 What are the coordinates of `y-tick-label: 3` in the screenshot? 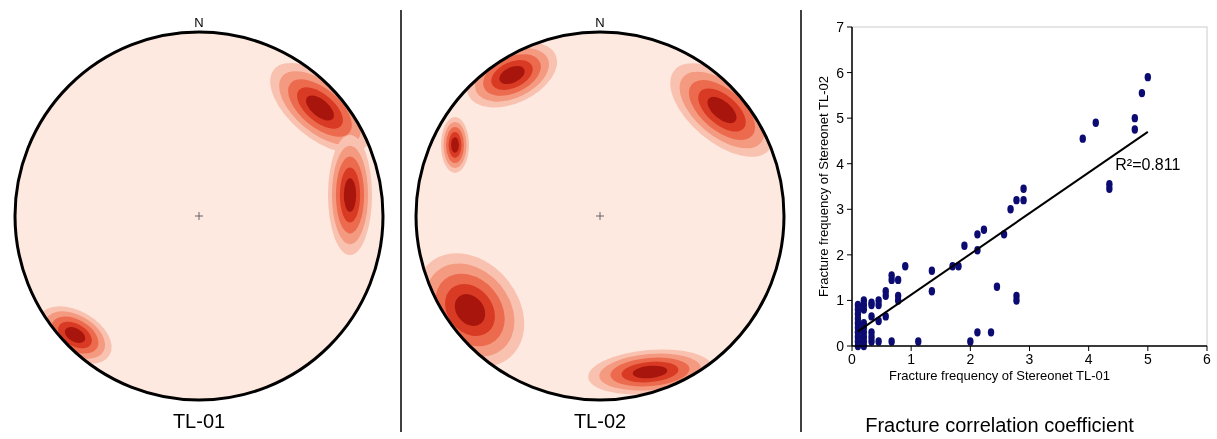 It's located at (840, 209).